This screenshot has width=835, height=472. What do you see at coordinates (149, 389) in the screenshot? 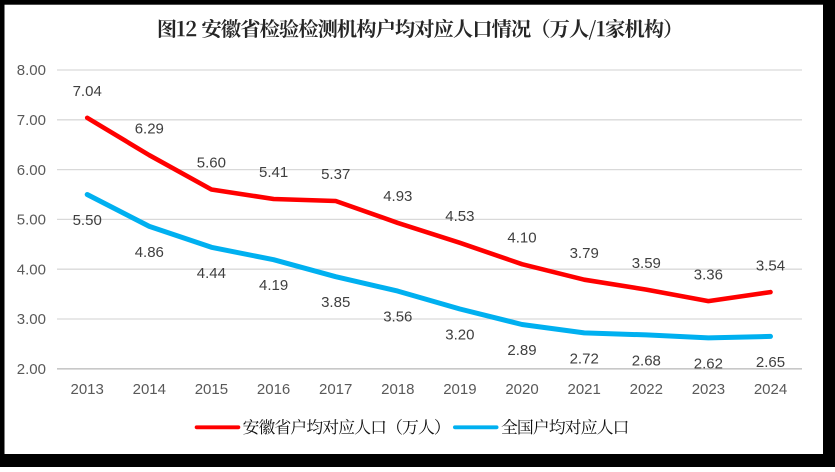
I see `svg-text: 2014` at bounding box center [149, 389].